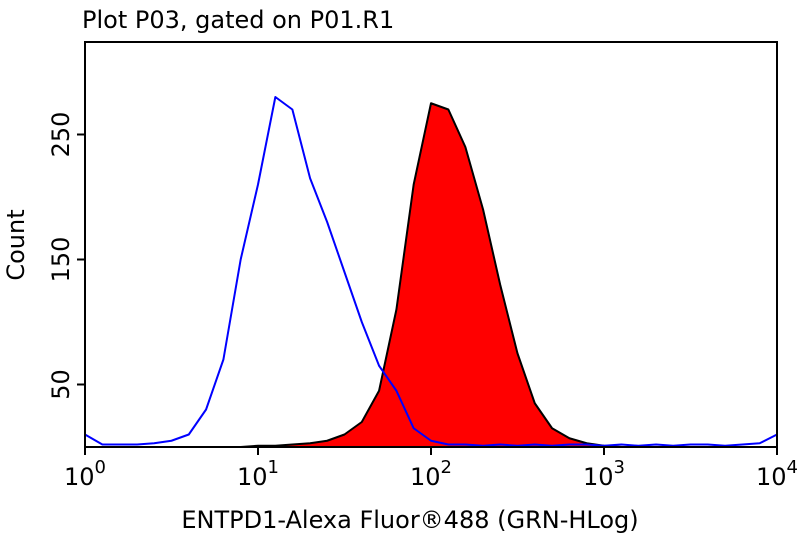  I want to click on x-axis-label: ENTPD1-Alexa Fluor®488 (GRN-HLog), so click(409, 520).